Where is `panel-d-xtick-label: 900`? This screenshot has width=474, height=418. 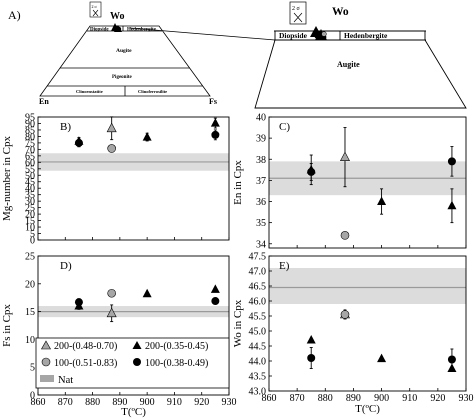 panel-d-xtick-label: 900 is located at coordinates (147, 402).